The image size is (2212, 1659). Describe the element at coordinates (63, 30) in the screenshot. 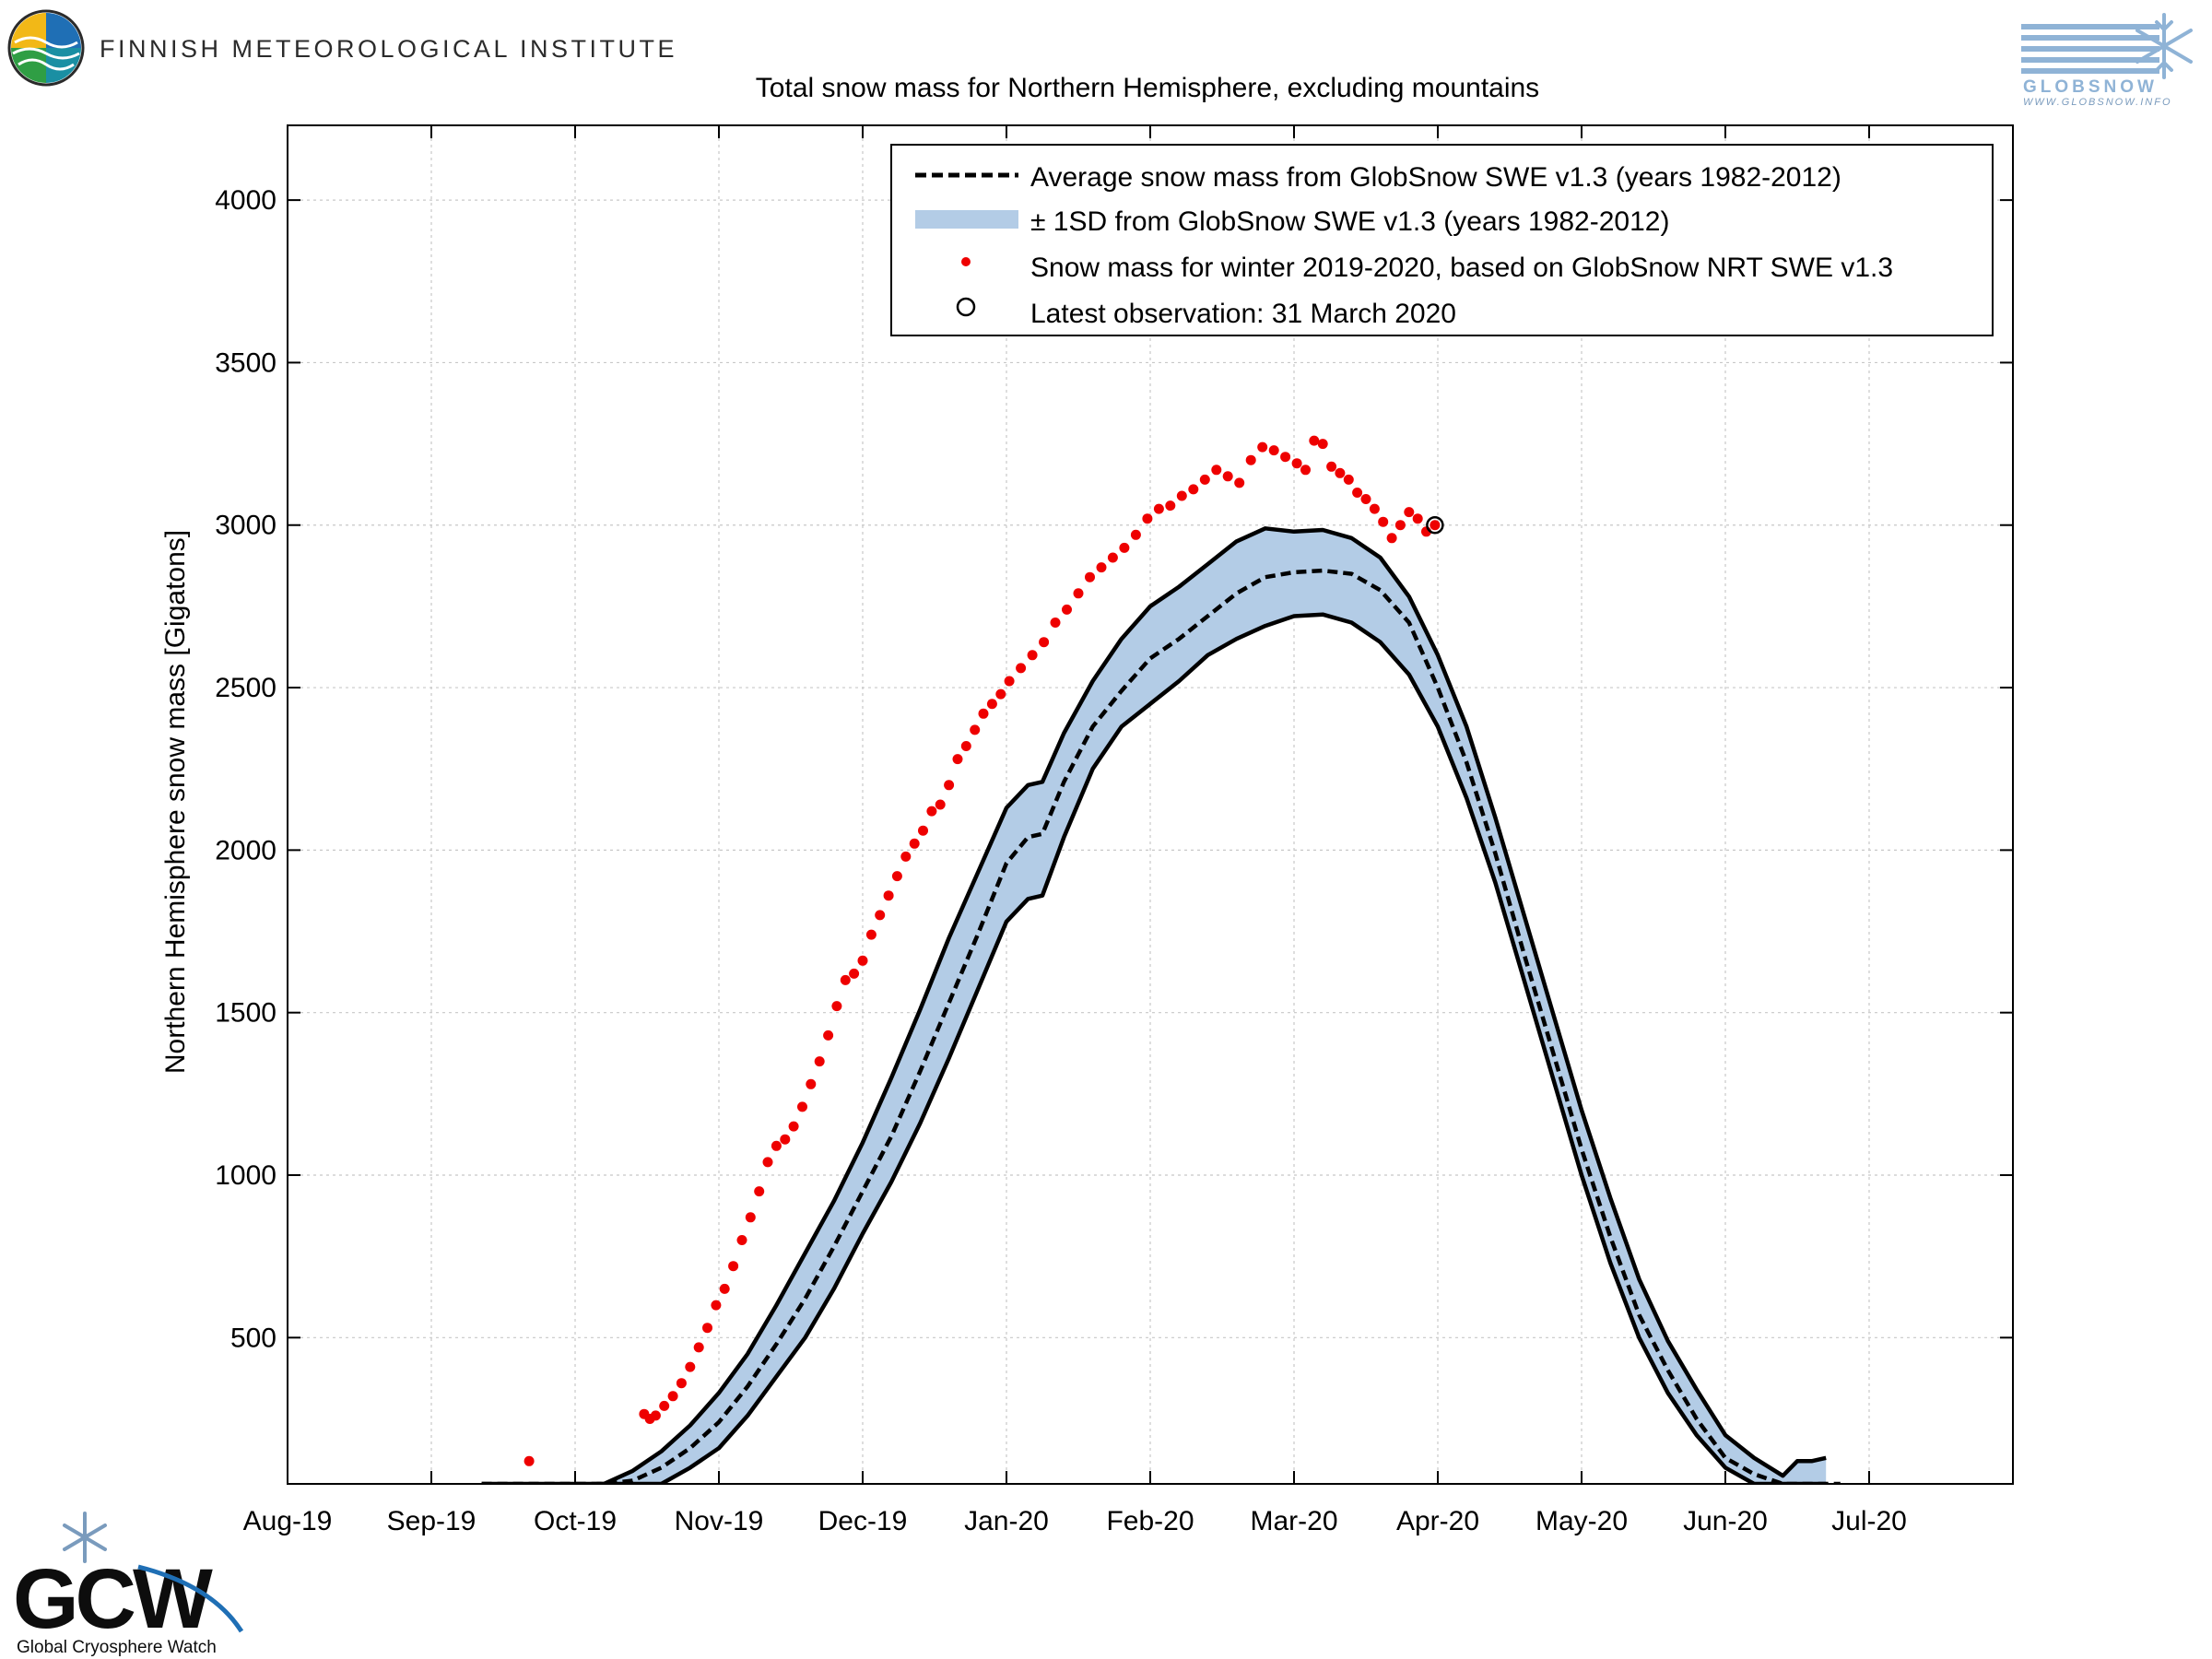

I see `fmi-logo-blue-half` at that location.